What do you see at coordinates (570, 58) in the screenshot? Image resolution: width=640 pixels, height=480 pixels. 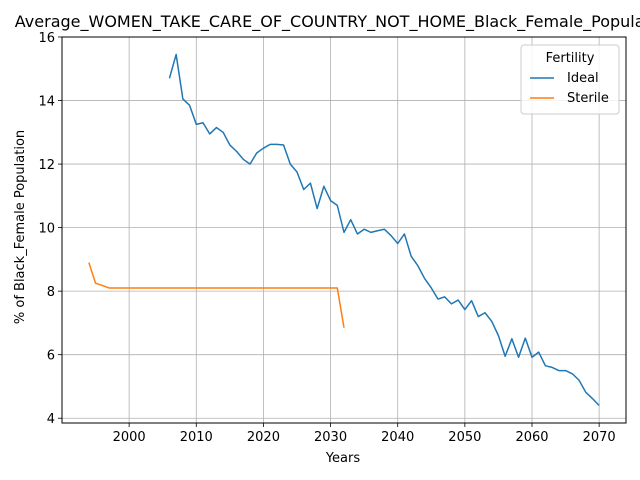 I see `legend-title: Fertility` at bounding box center [570, 58].